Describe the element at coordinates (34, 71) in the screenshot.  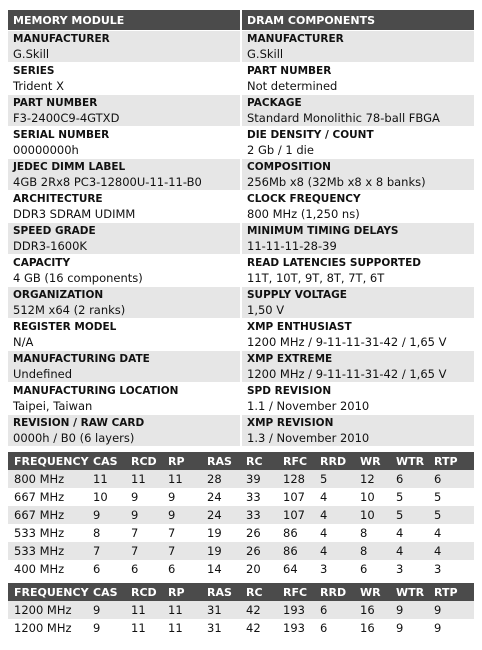
I see `field-label: SERIES` at that location.